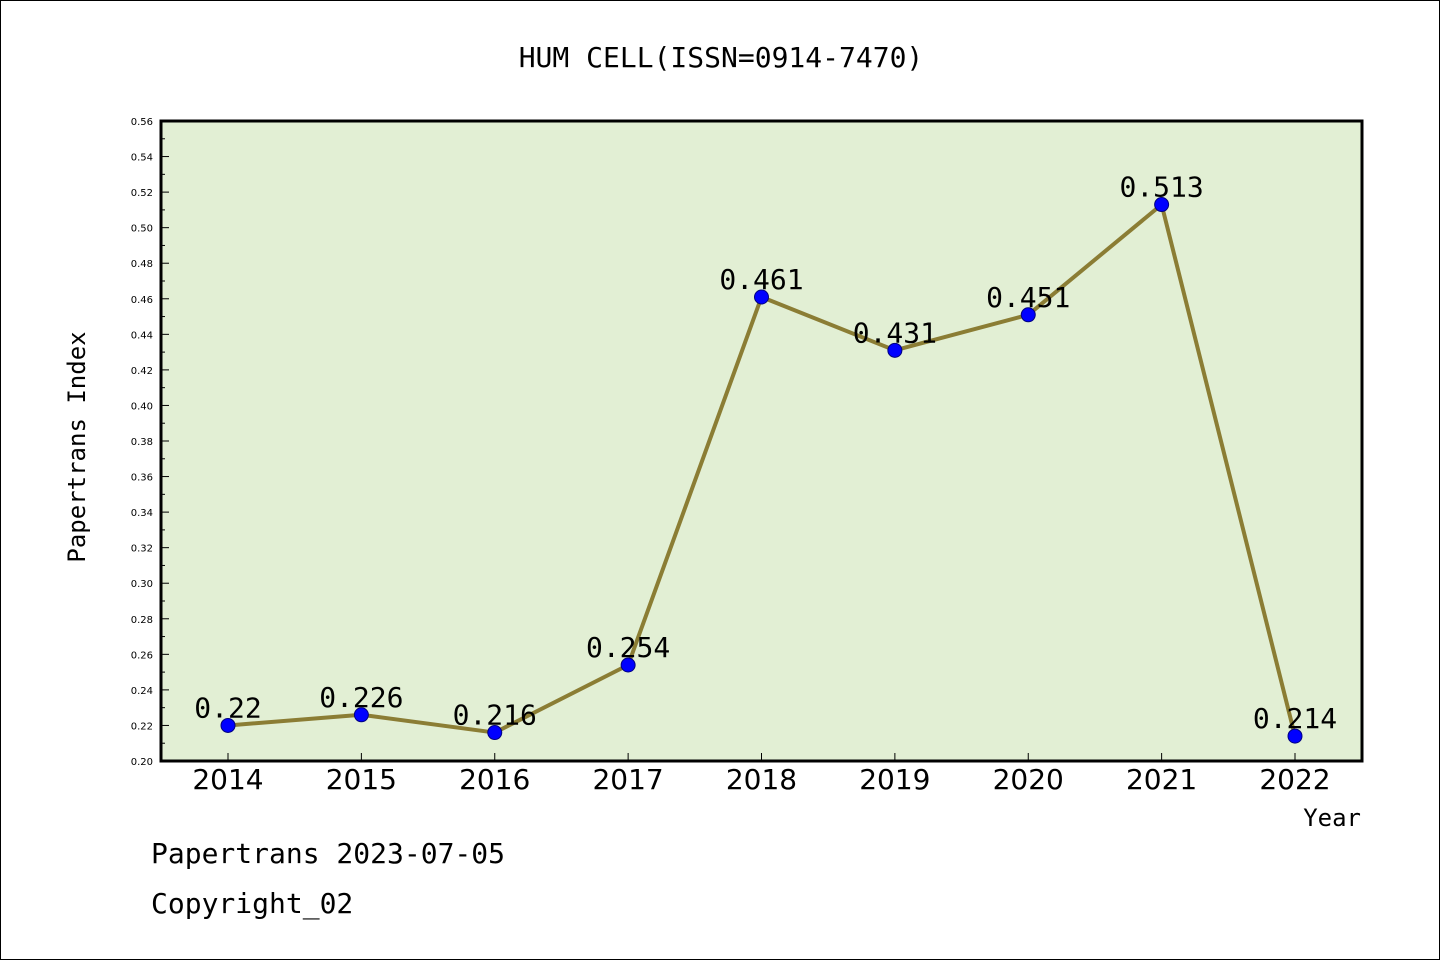 The width and height of the screenshot is (1440, 961). Describe the element at coordinates (142, 122) in the screenshot. I see `y-tick-label: 0.56` at that location.